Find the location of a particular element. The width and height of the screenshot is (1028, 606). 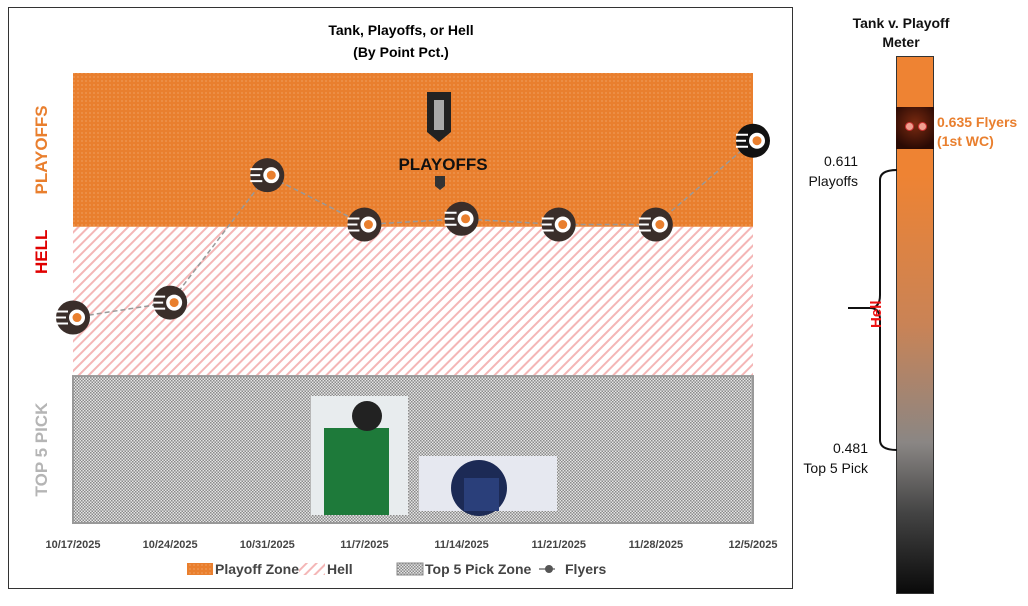

flyers-value: 0.635 Flyers is located at coordinates (977, 122).